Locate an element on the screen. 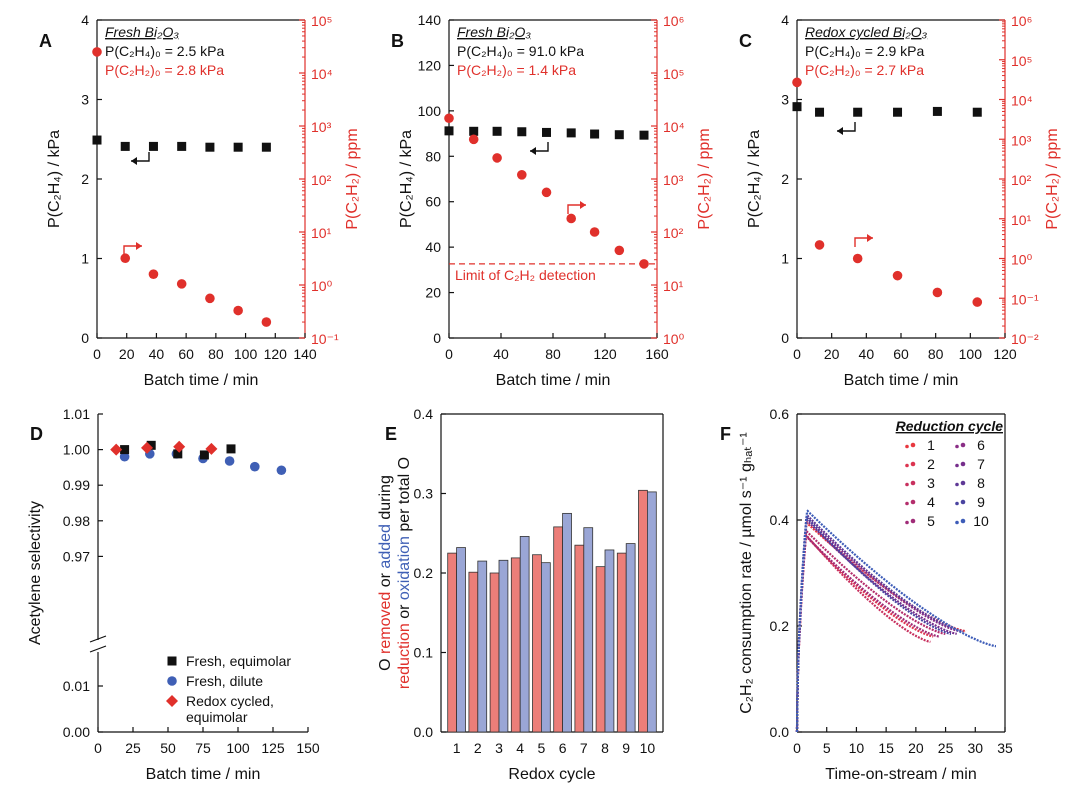  legend-label: 7 is located at coordinates (981, 464).